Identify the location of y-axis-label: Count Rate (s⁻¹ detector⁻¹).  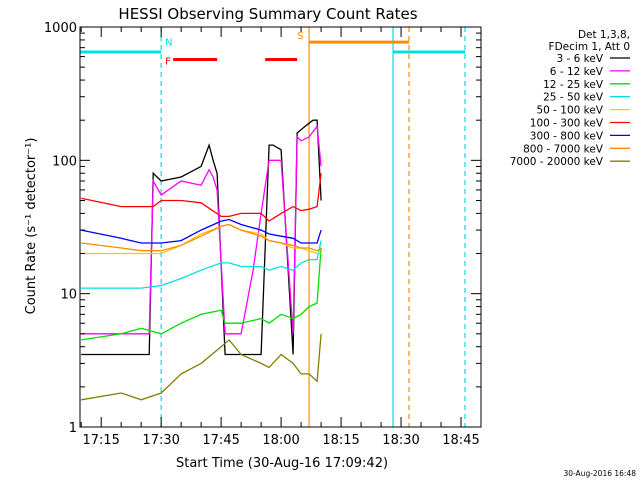
(31, 226).